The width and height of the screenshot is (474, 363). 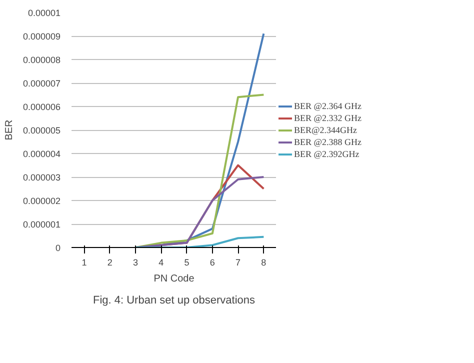 What do you see at coordinates (212, 263) in the screenshot?
I see `x-tick-label: 6` at bounding box center [212, 263].